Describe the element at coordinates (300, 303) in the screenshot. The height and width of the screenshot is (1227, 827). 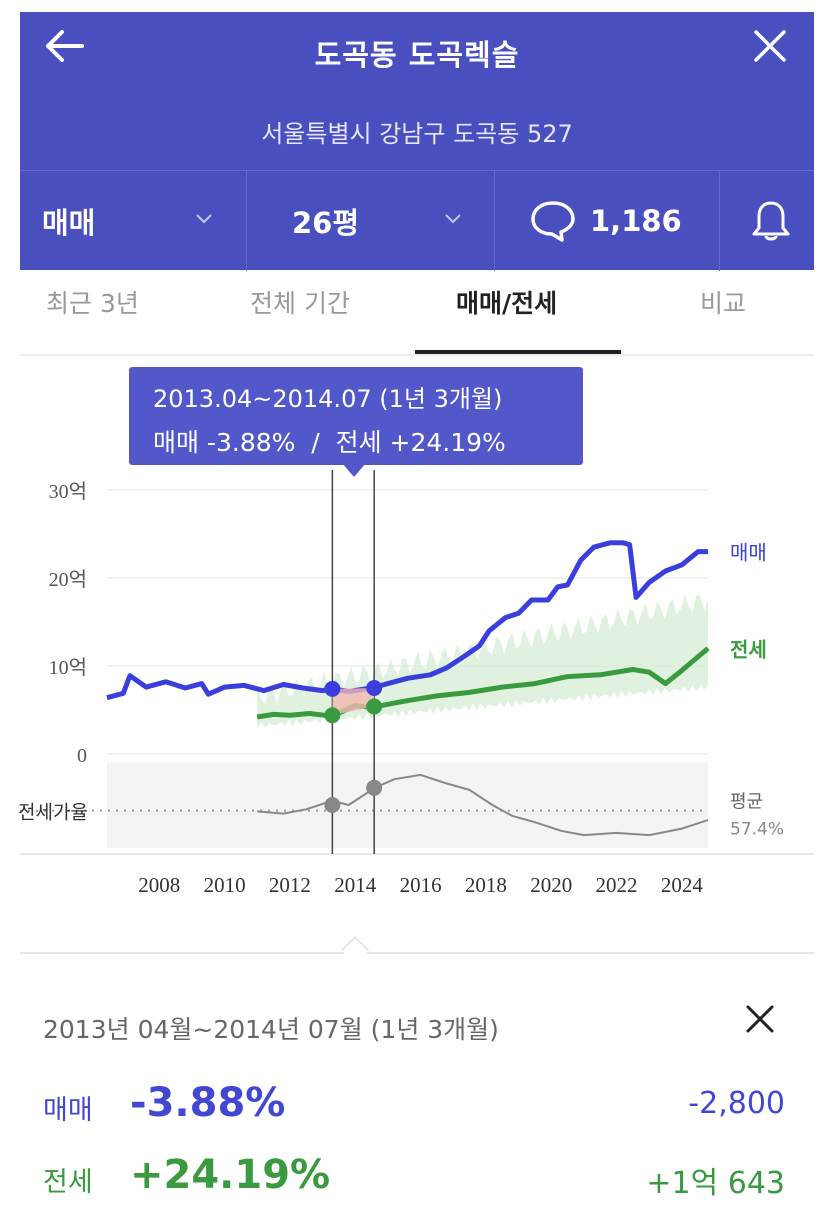
I see `tab-all-period: 전체 기간` at that location.